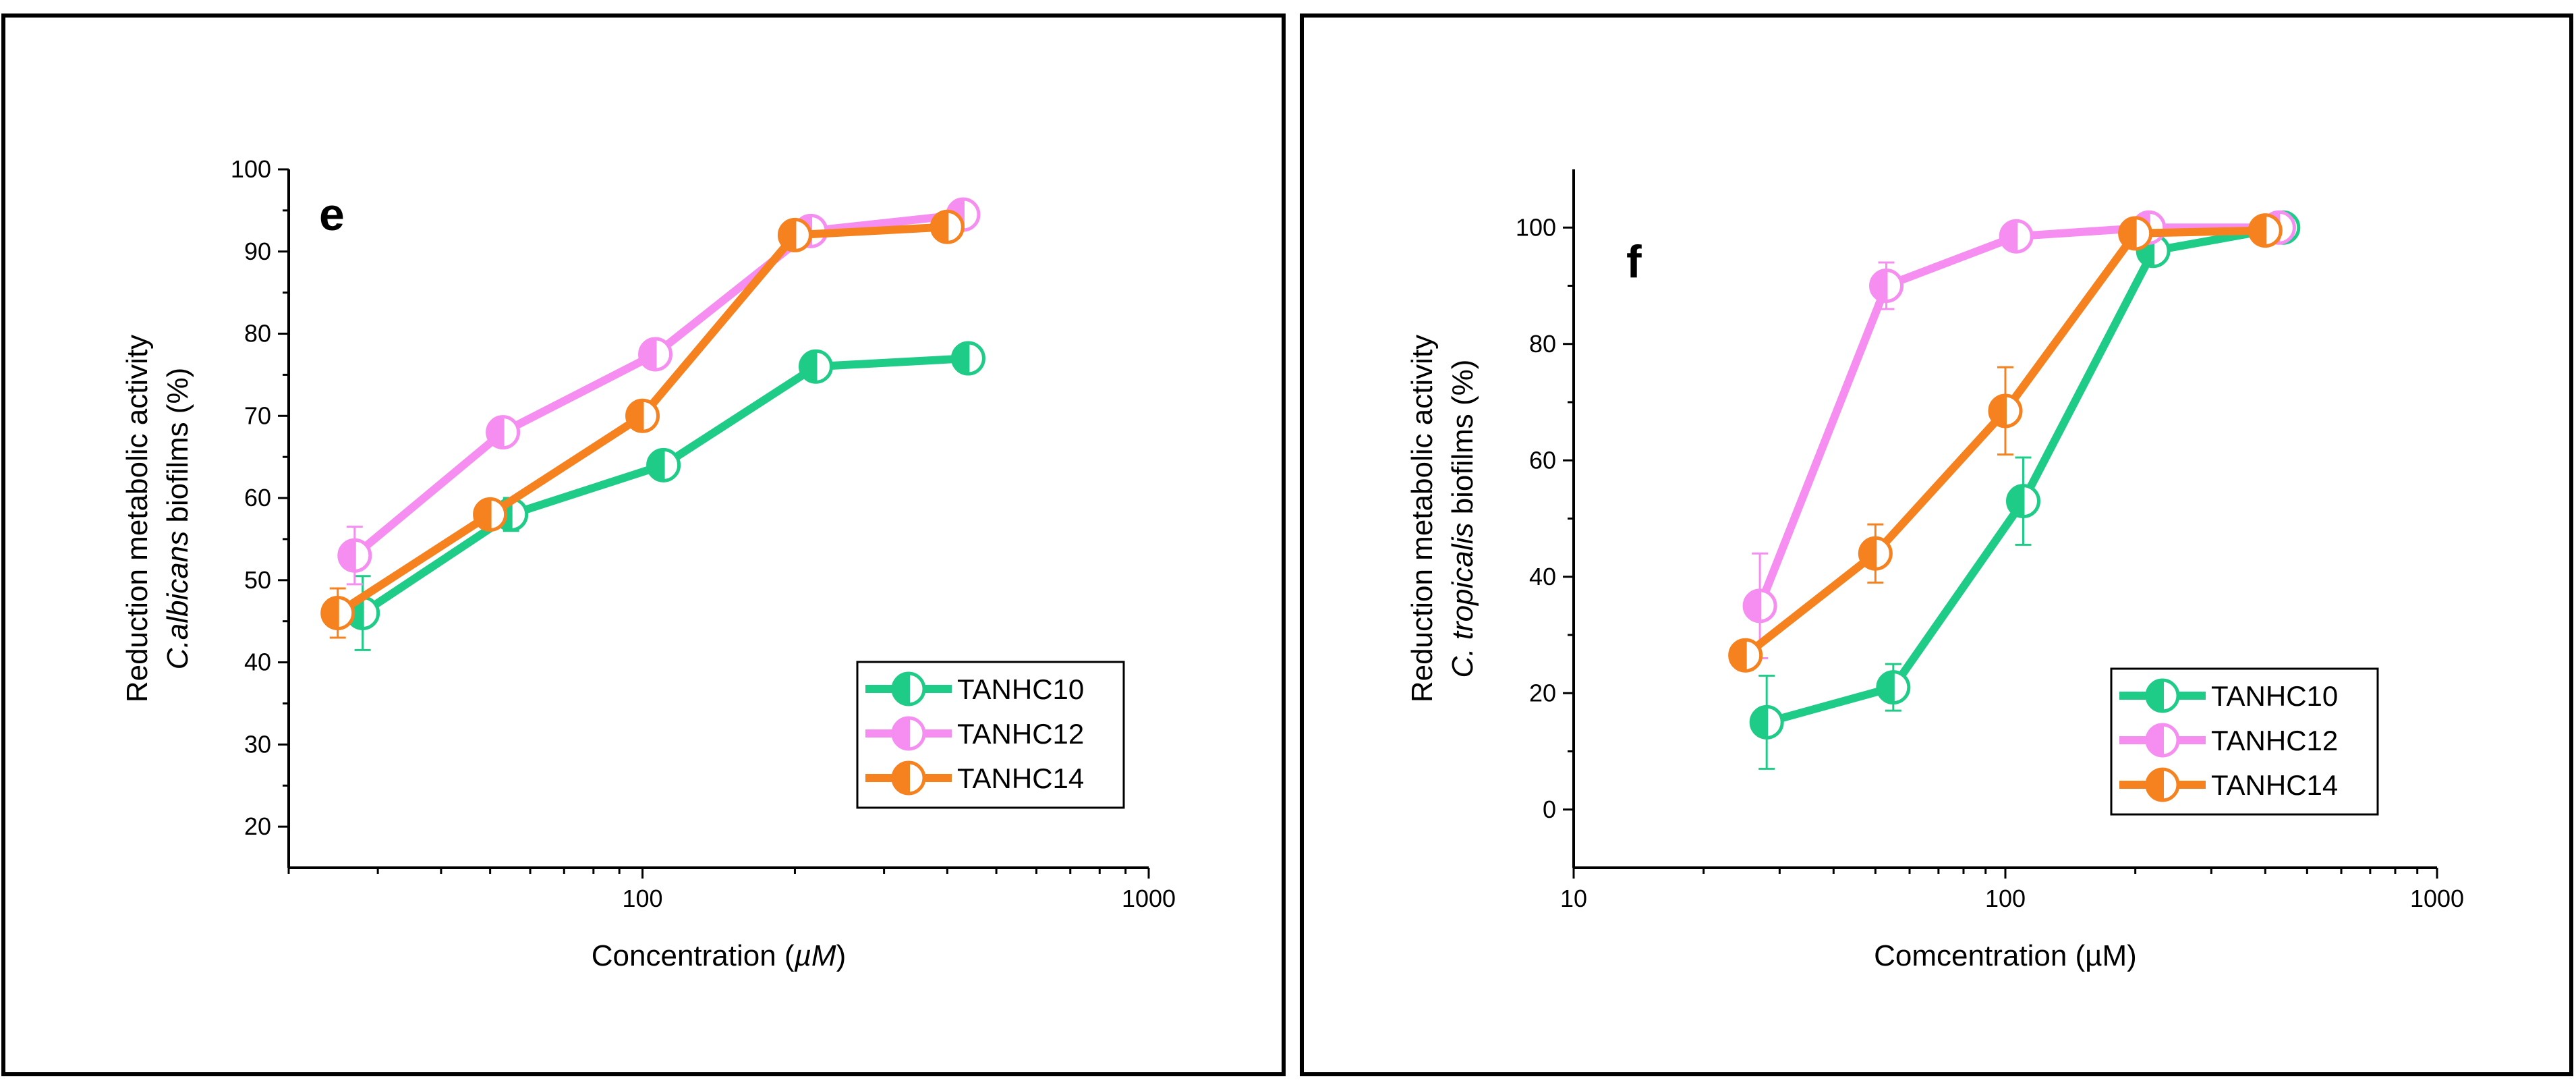 This screenshot has width=2576, height=1083. I want to click on chart-f-legend-item-tanhc14-marker-half, so click(2155, 785).